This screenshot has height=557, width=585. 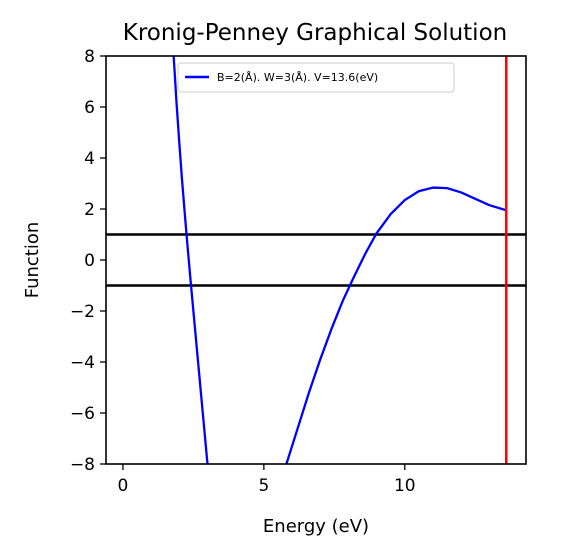 I want to click on x-axis-label: Energy (eV), so click(x=316, y=526).